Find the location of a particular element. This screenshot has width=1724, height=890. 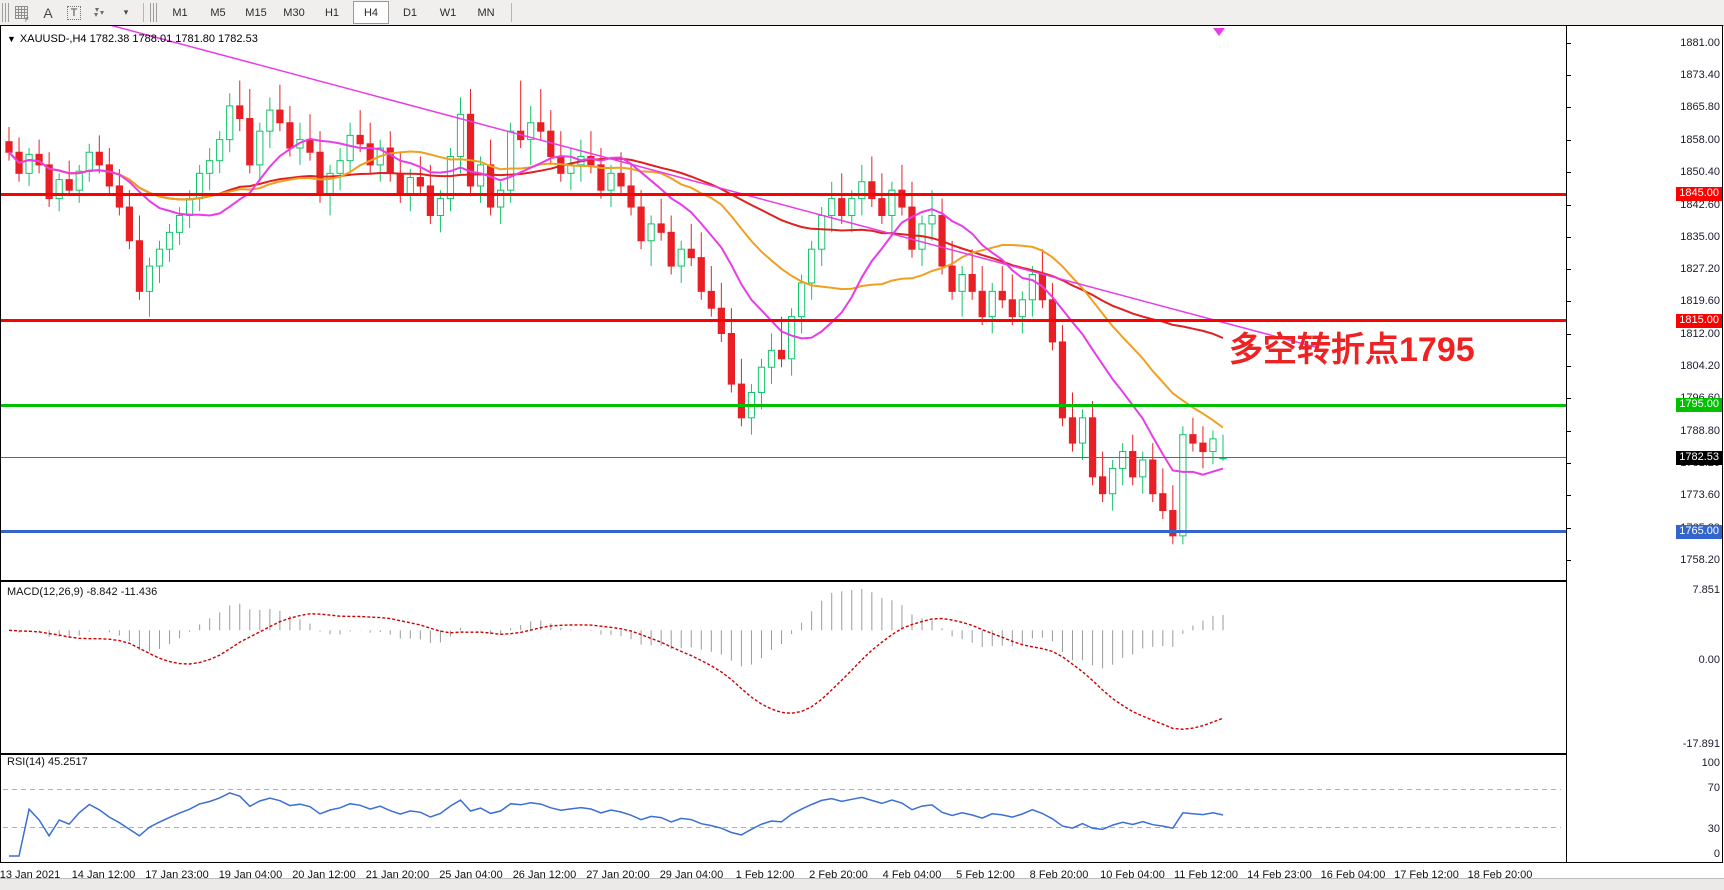

timeframe-w1: W1 is located at coordinates (448, 12).